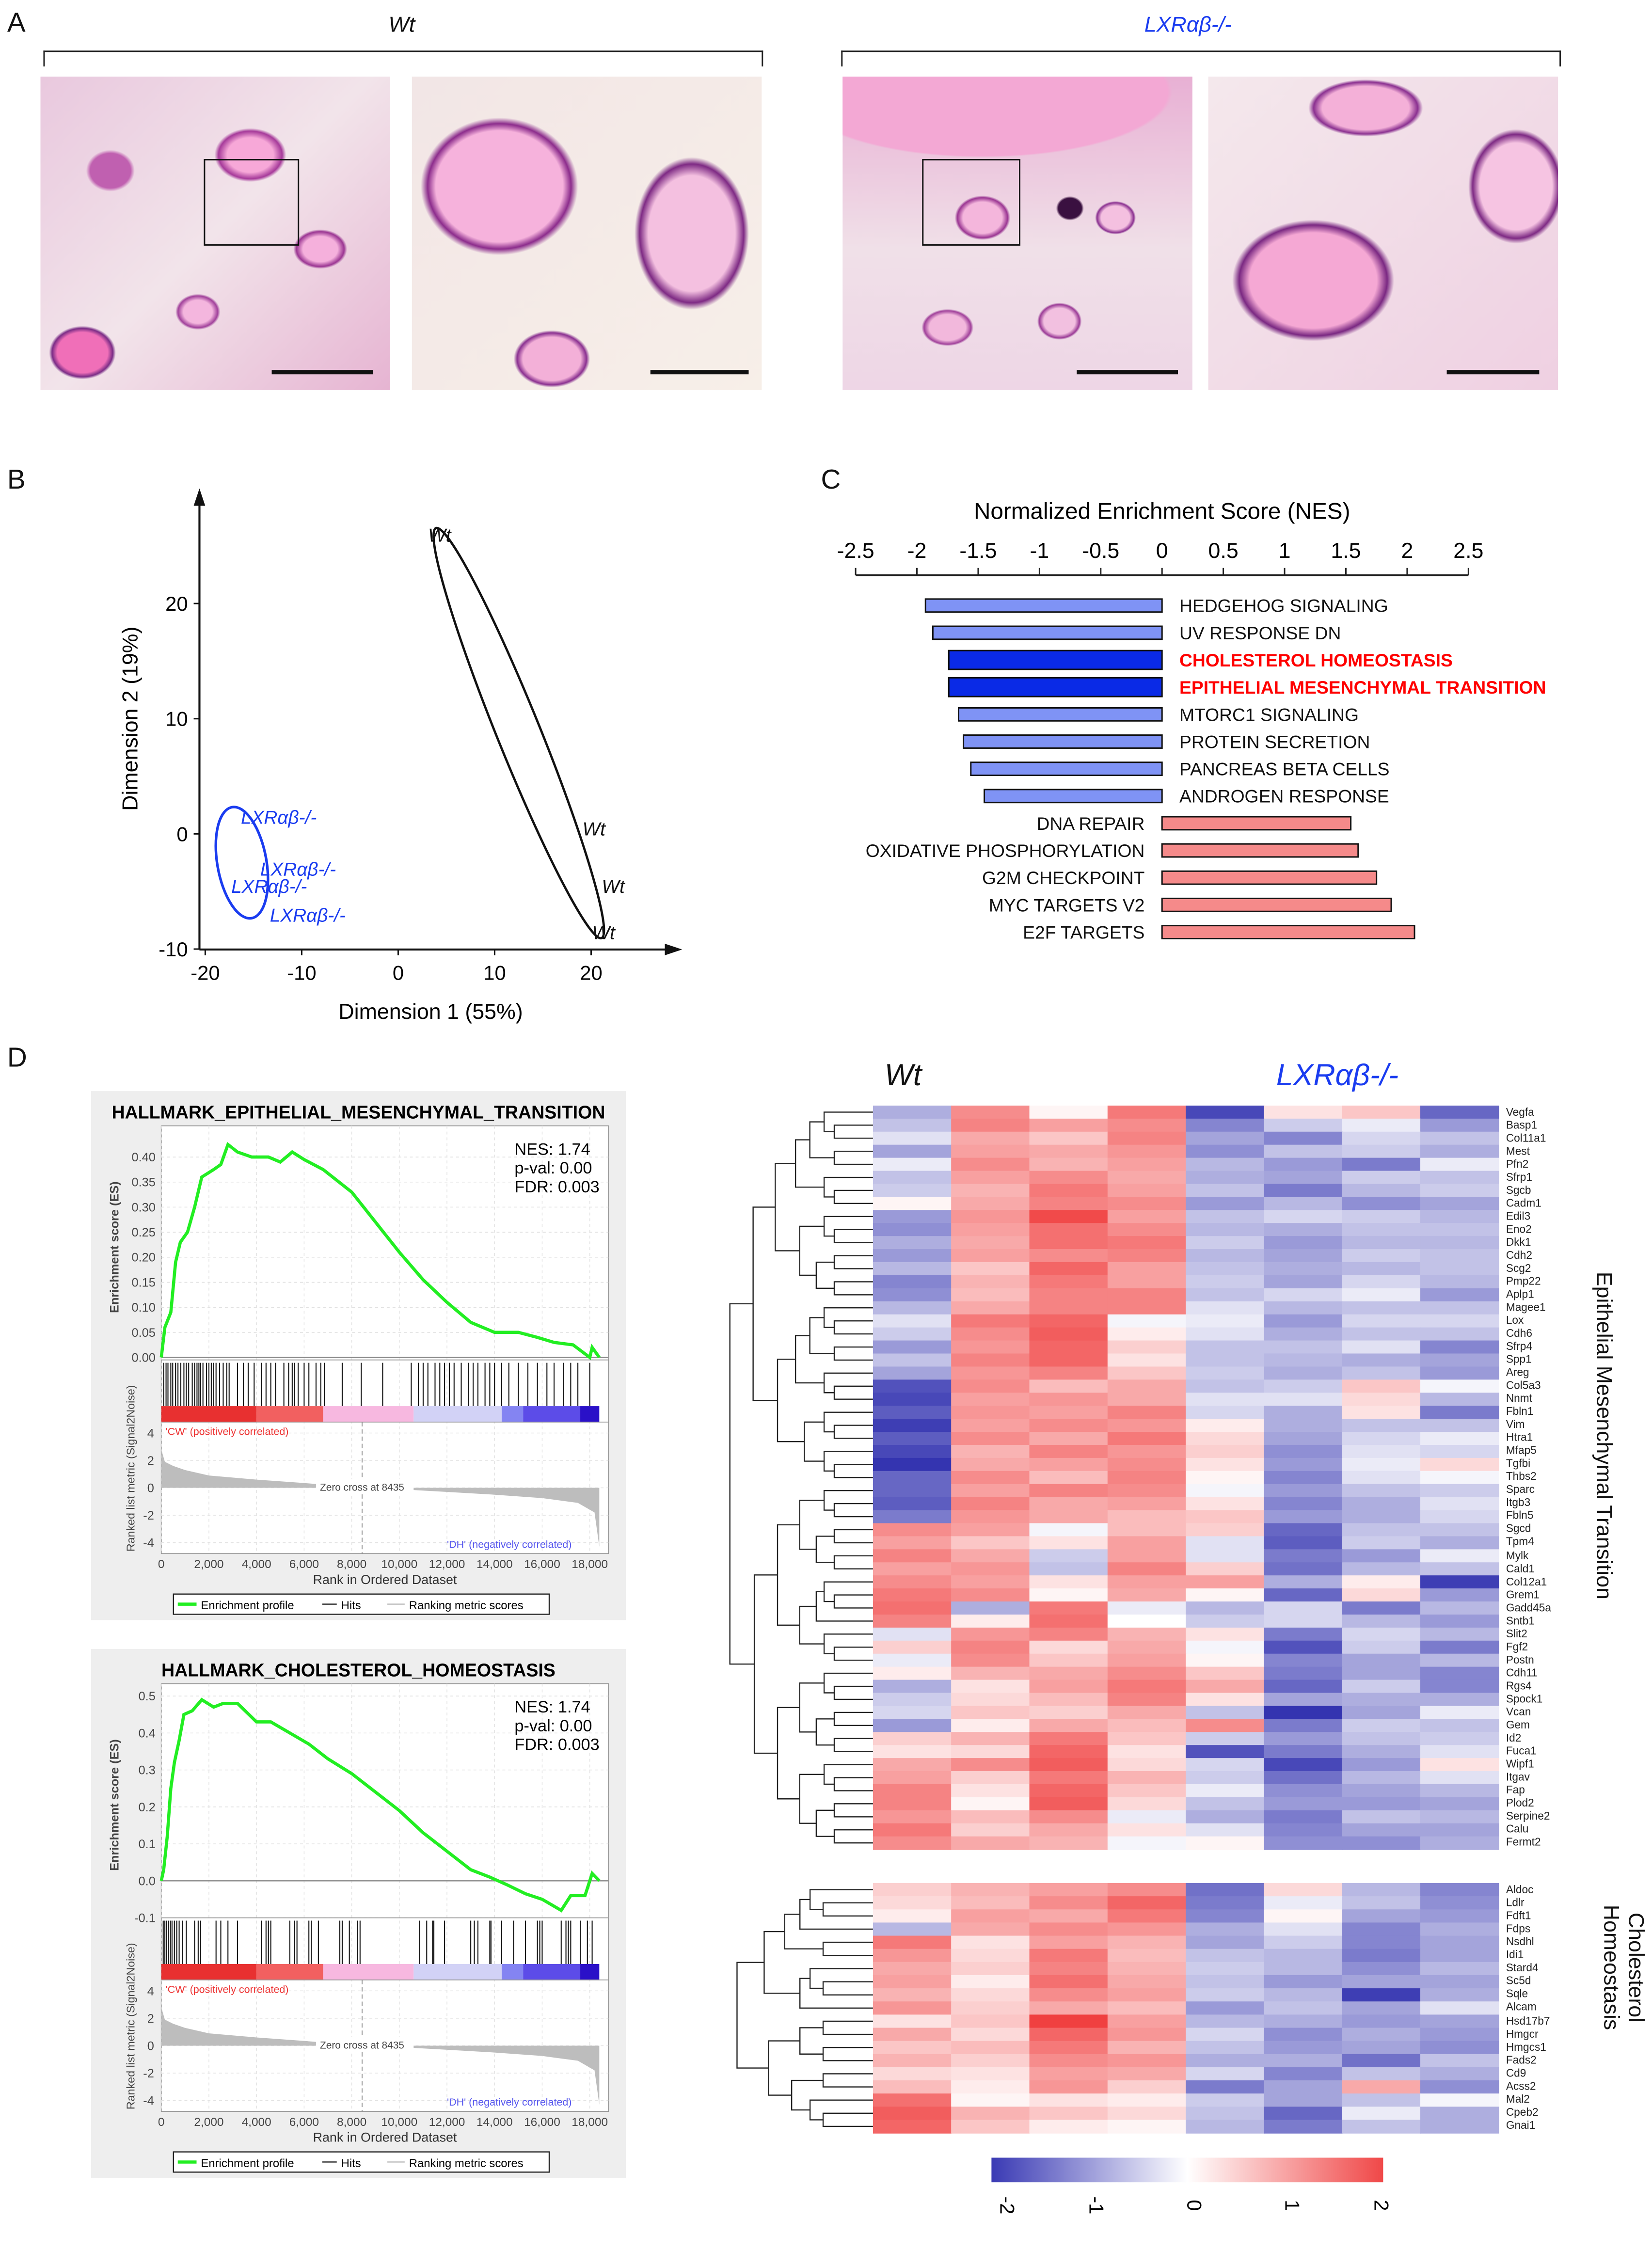 This screenshot has width=1652, height=2266. Describe the element at coordinates (552, 1414) in the screenshot. I see `rank-color-band` at that location.